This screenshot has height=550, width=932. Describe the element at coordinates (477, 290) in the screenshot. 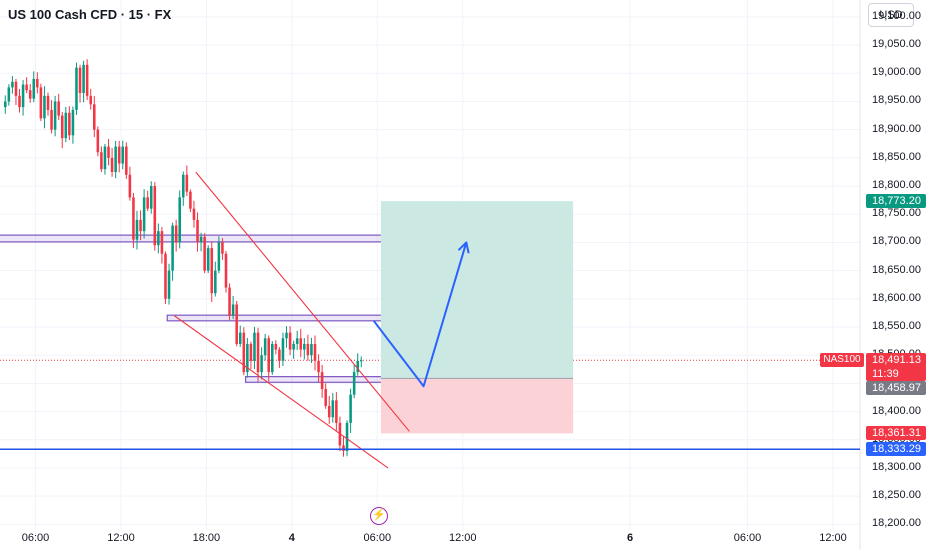

I see `target-zone` at that location.